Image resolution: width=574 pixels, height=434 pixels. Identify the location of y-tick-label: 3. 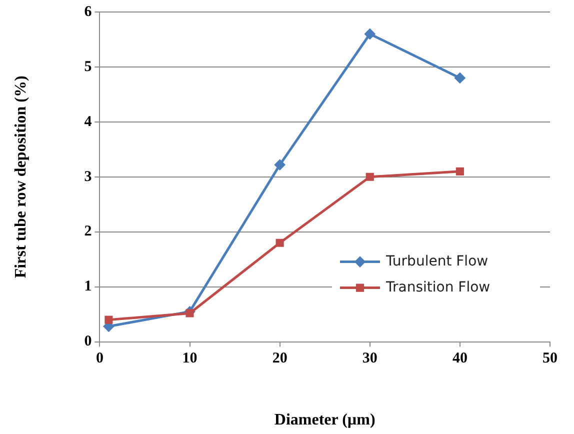
(88, 176).